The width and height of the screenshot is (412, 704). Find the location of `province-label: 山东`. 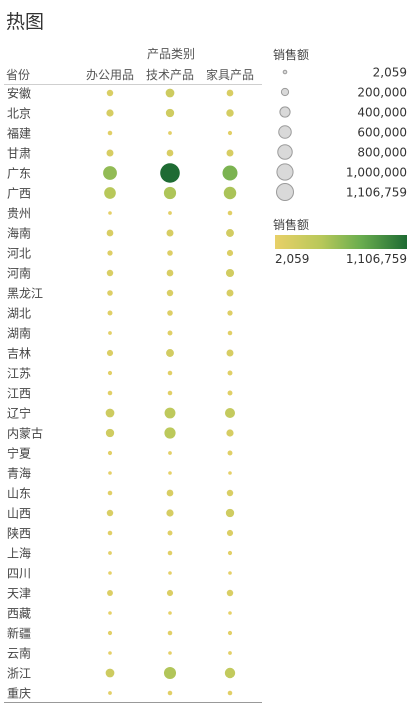

province-label: 山东 is located at coordinates (19, 494).